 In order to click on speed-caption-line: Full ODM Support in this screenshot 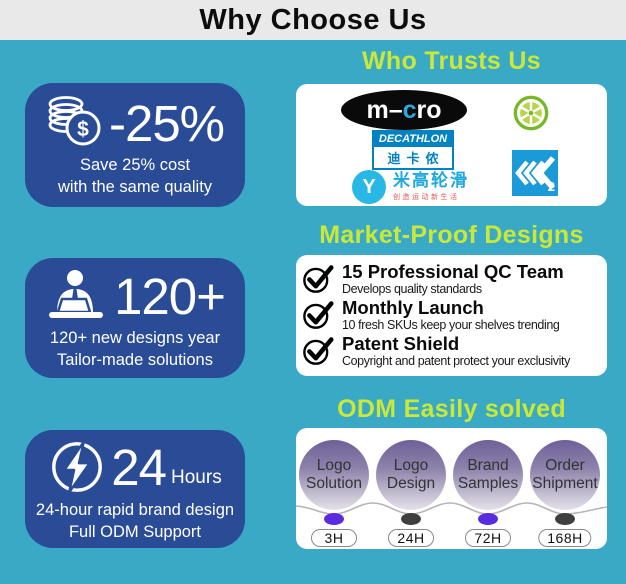, I will do `click(135, 531)`.